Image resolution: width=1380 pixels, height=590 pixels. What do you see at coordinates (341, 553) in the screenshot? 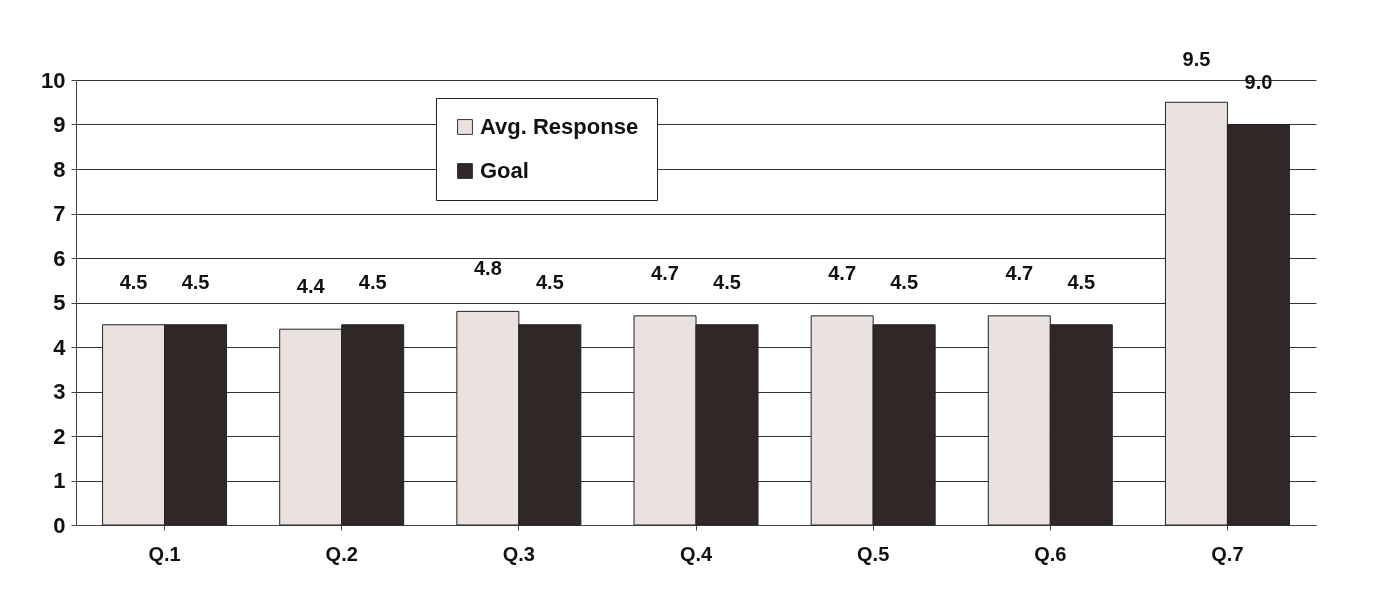
I see `x-tick-label: Q.2` at bounding box center [341, 553].